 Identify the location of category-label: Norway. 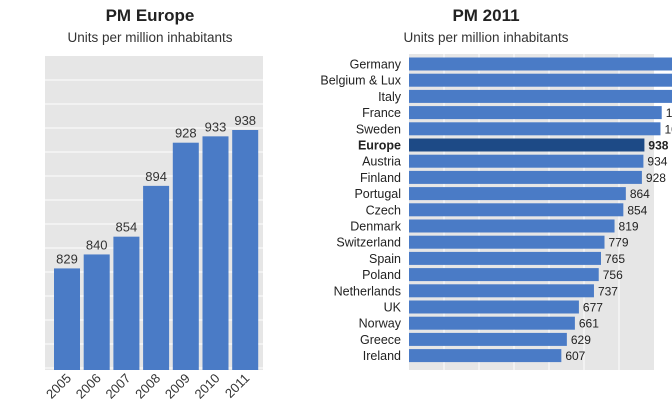
(380, 324).